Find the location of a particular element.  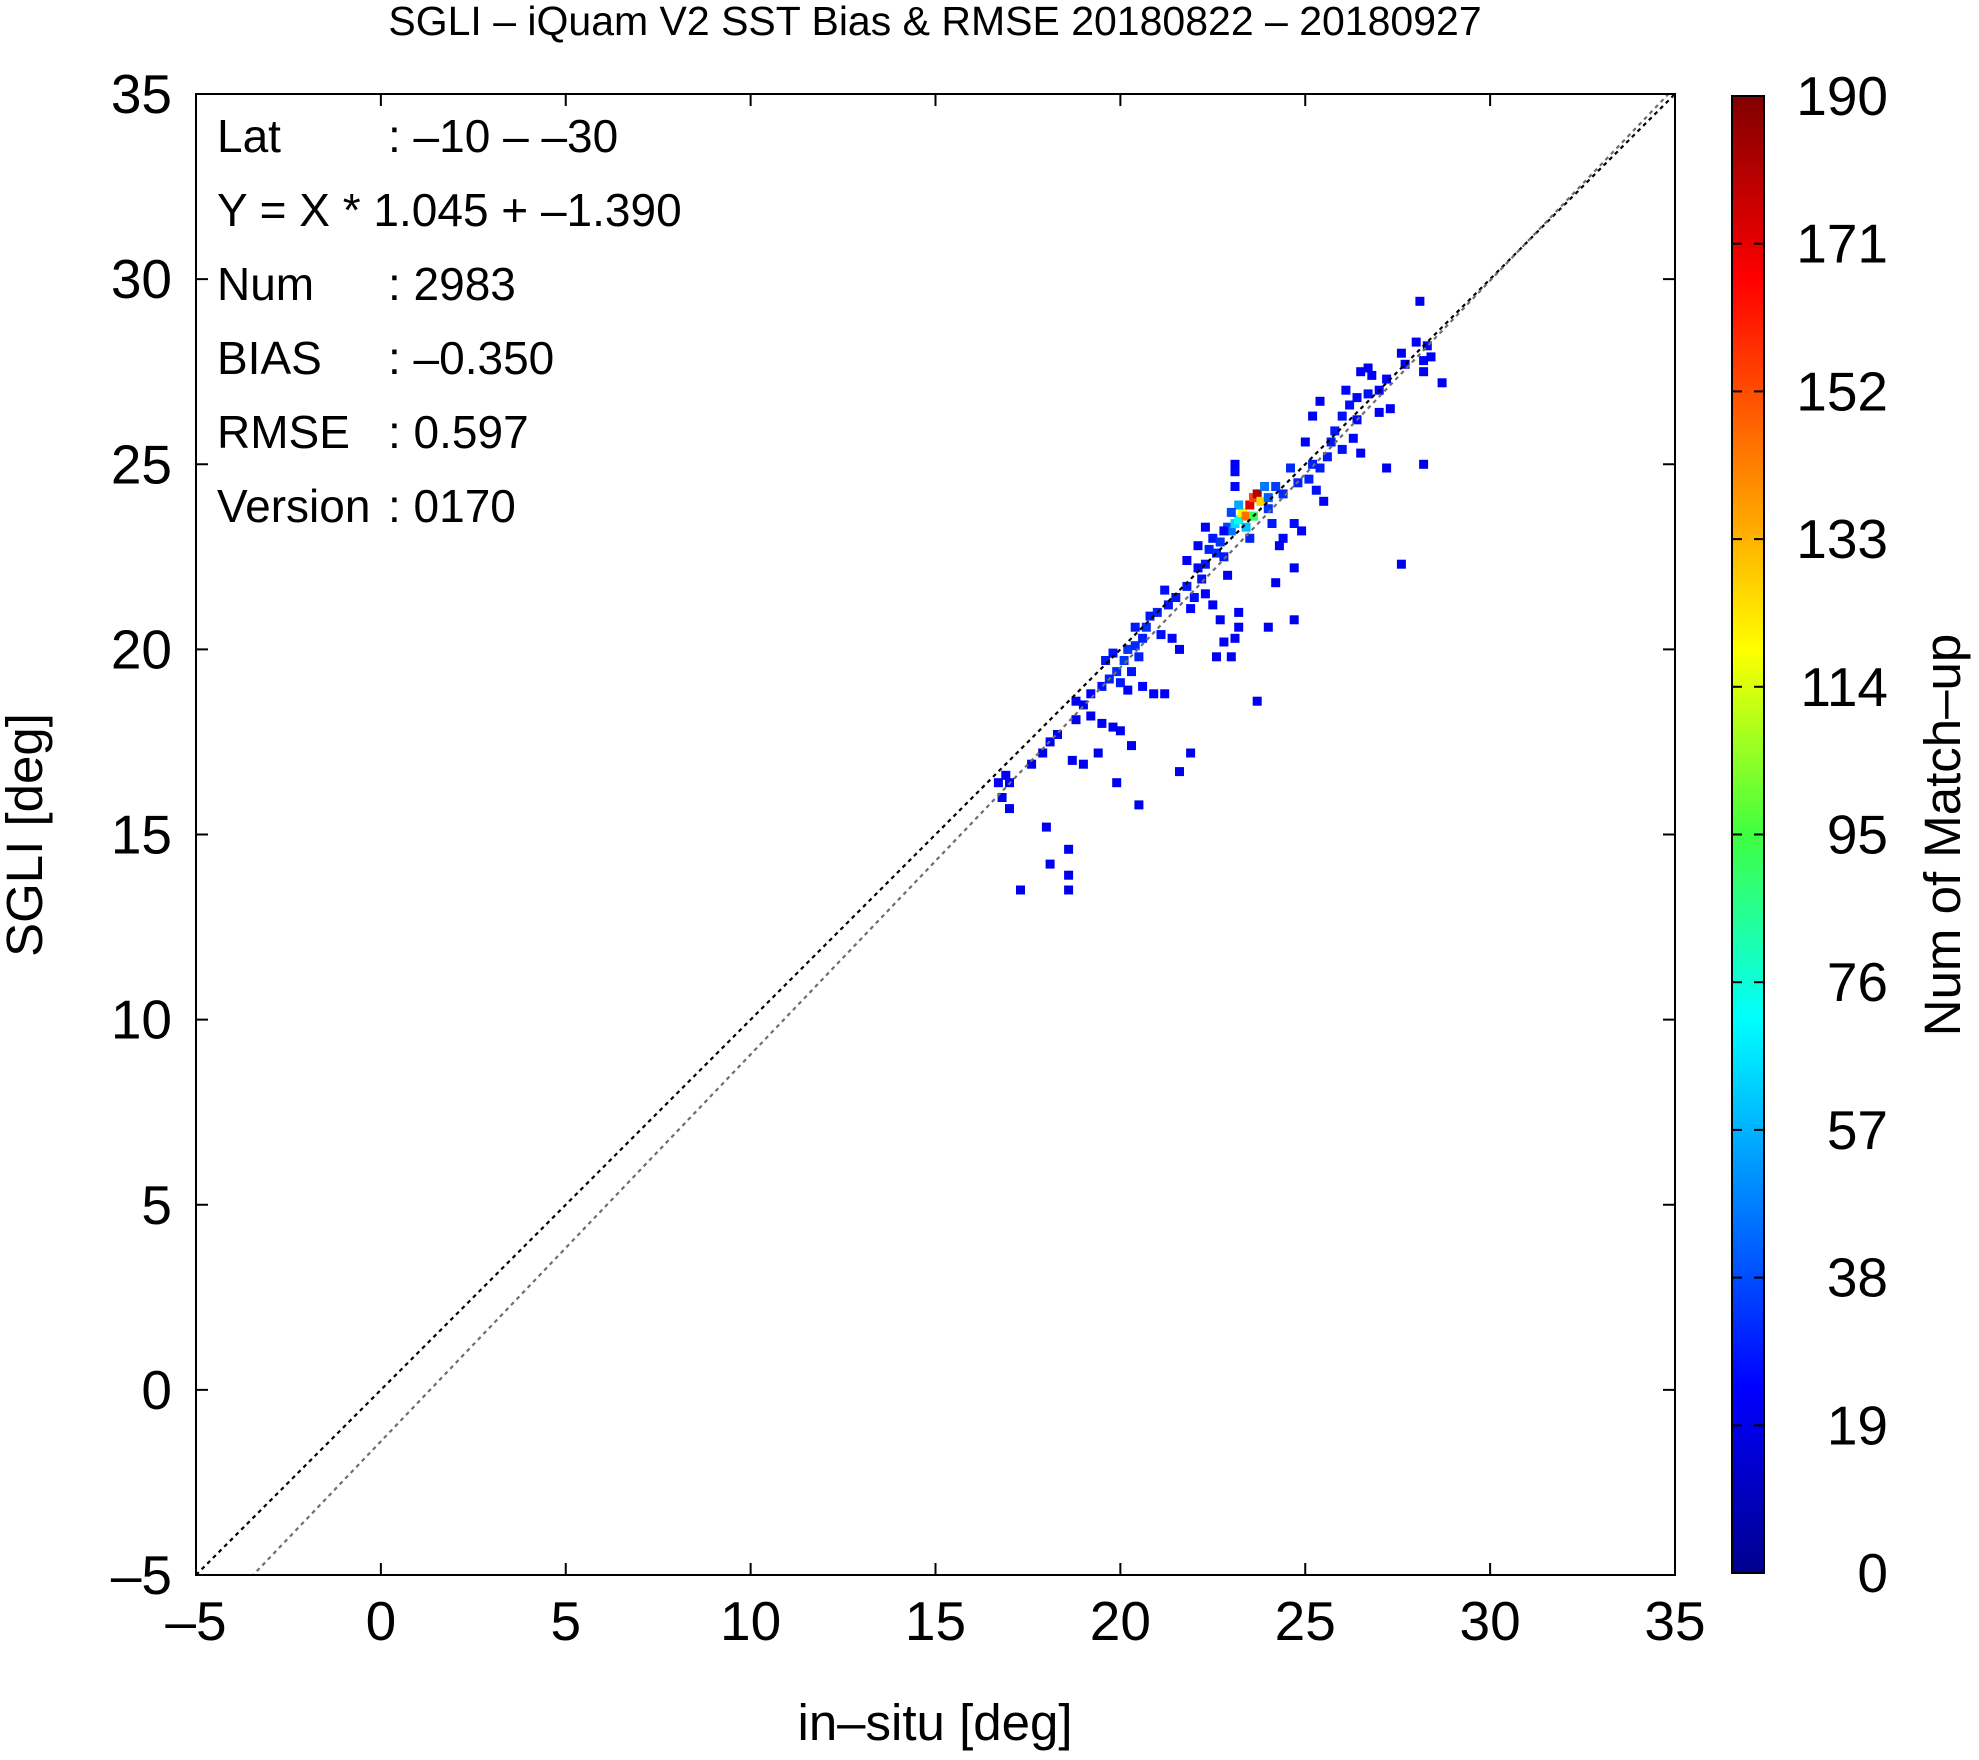

y-tick-label: 0 is located at coordinates (156, 1390).